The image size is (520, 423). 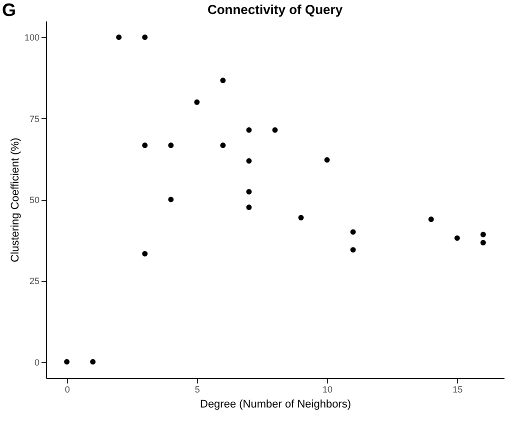 What do you see at coordinates (15, 200) in the screenshot?
I see `y-axis-title: Clustering Coefficient (%)` at bounding box center [15, 200].